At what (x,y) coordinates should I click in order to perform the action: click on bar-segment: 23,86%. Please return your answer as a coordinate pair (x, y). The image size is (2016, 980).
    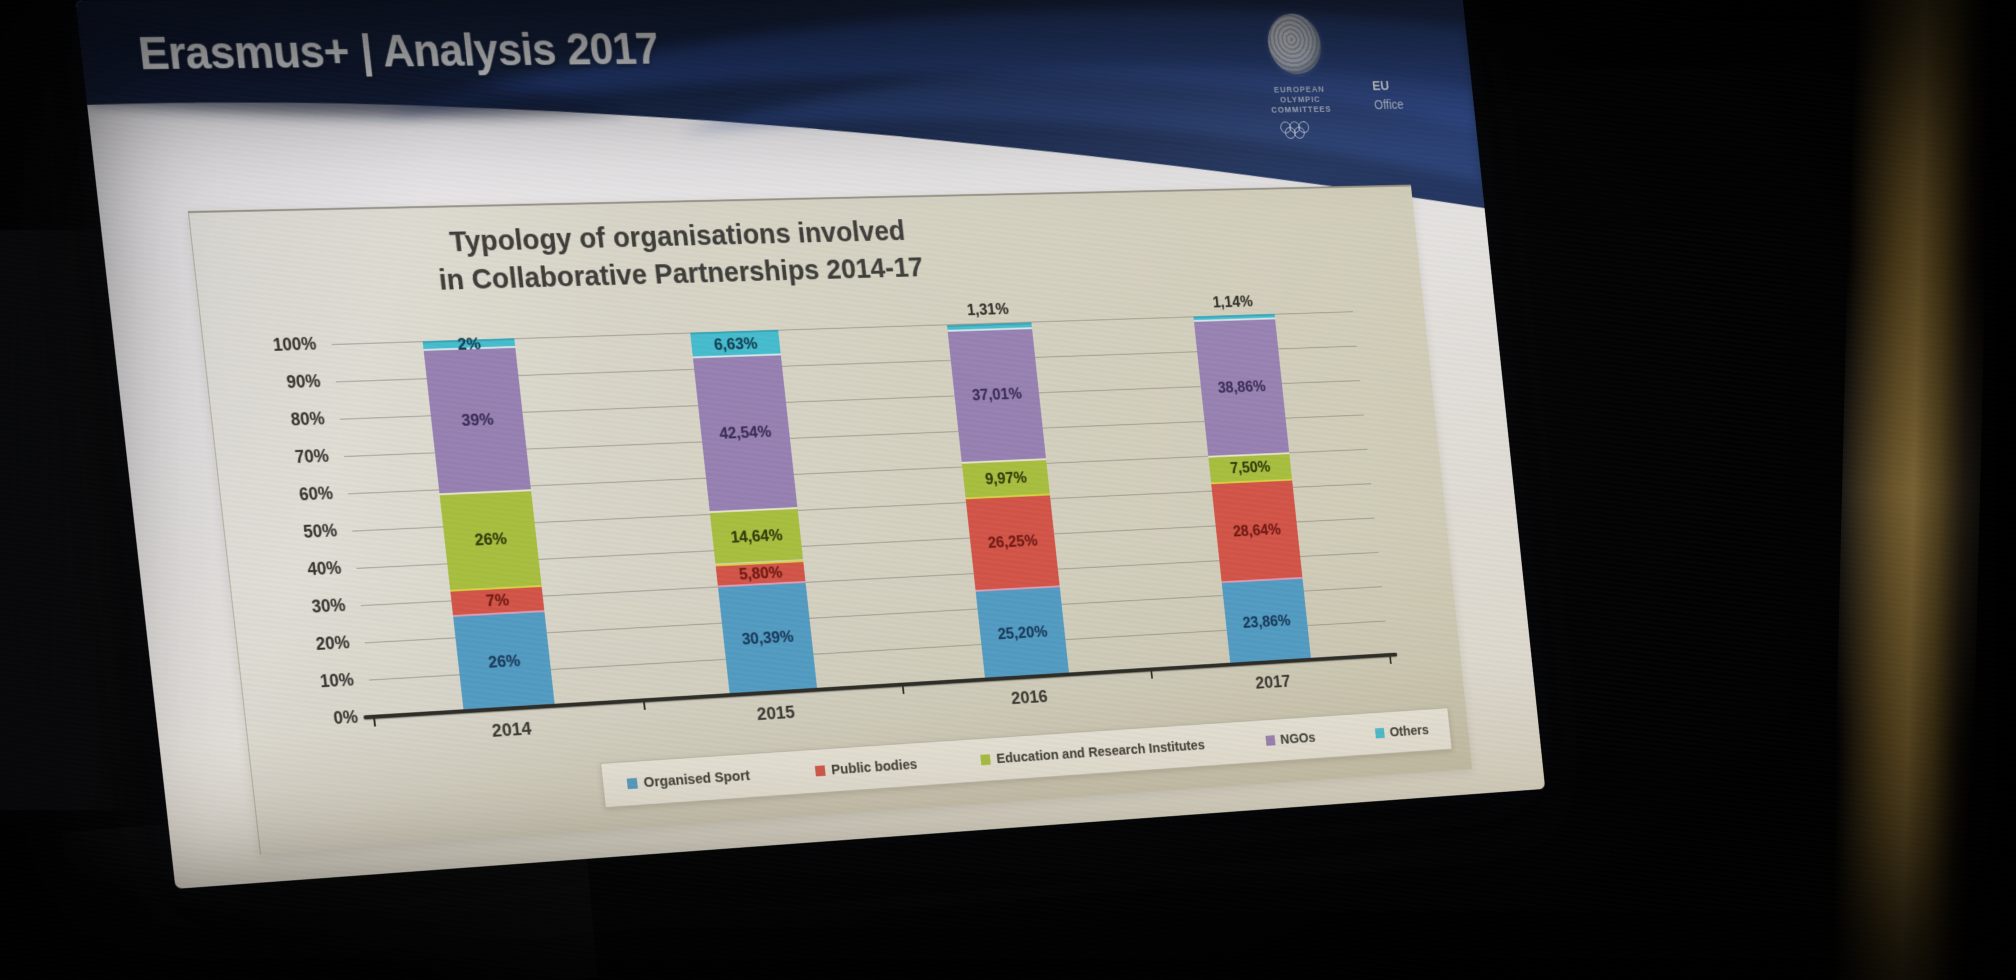
    Looking at the image, I should click on (1266, 621).